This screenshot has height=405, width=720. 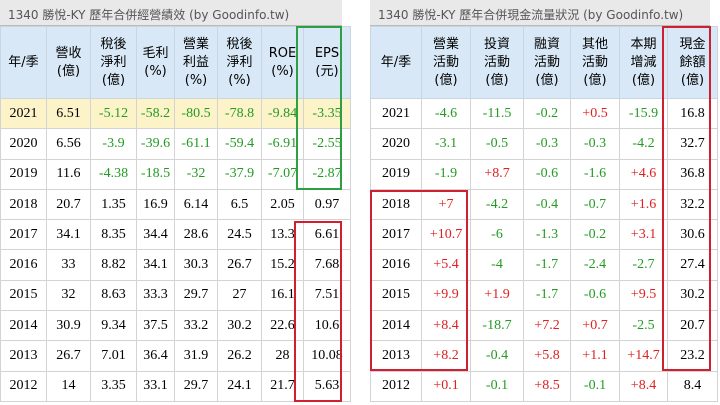 What do you see at coordinates (239, 235) in the screenshot?
I see `value-cell: 24.5` at bounding box center [239, 235].